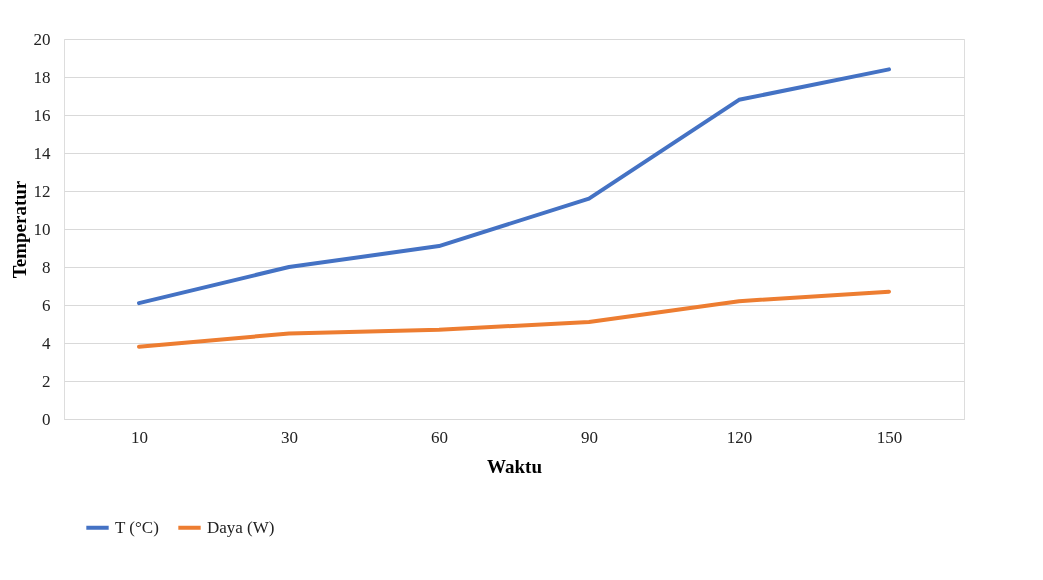 This screenshot has height=580, width=1043. What do you see at coordinates (589, 437) in the screenshot?
I see `x-tick-label: 90` at bounding box center [589, 437].